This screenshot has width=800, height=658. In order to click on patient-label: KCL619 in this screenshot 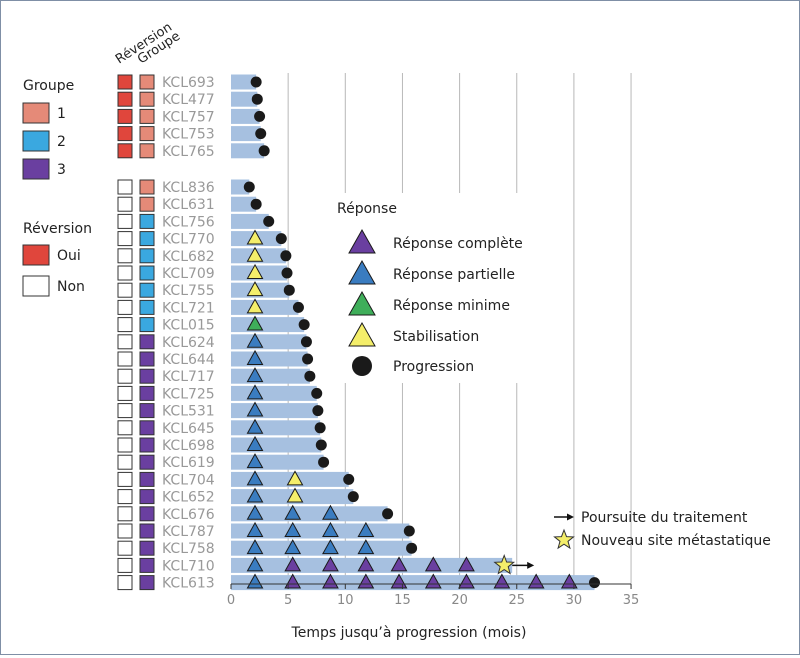, I will do `click(188, 463)`.